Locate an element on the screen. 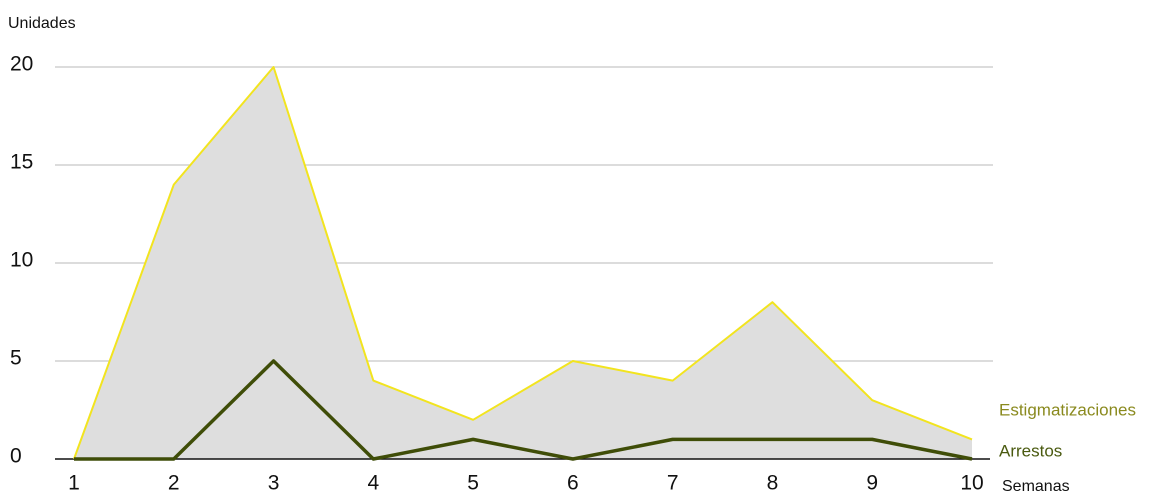  x-axis-title: Semanas is located at coordinates (1036, 486).